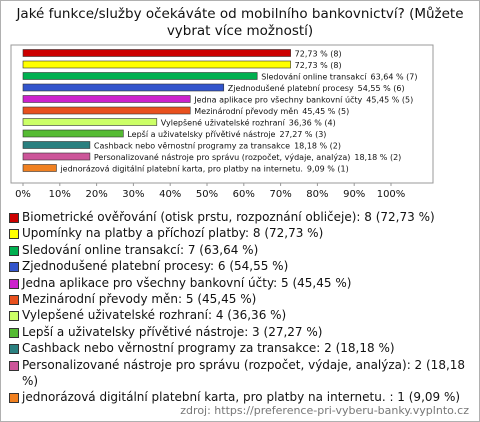 This screenshot has width=480, height=422. I want to click on bar-label: Sledování online transakcí 63,64 % (7), so click(339, 76).